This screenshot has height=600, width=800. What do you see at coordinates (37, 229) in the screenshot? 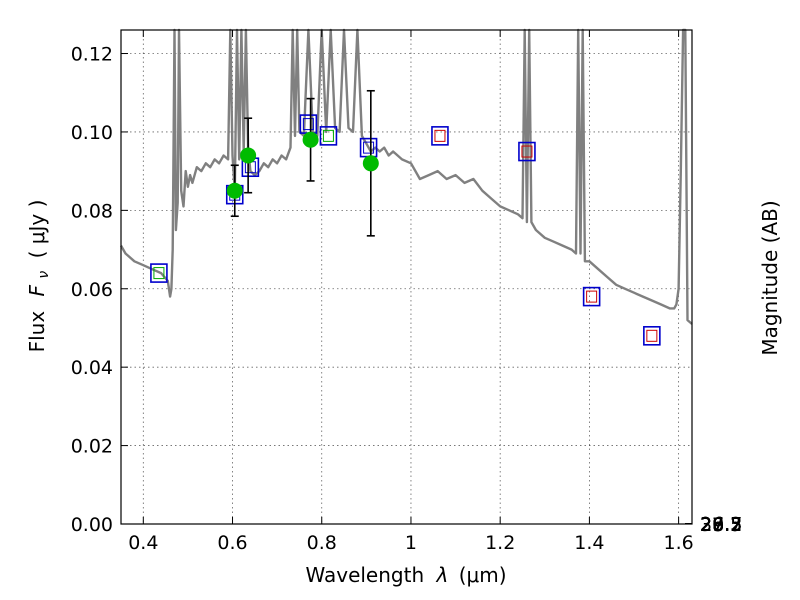
I see `y-axis-label-unit: ( μJy )` at bounding box center [37, 229].